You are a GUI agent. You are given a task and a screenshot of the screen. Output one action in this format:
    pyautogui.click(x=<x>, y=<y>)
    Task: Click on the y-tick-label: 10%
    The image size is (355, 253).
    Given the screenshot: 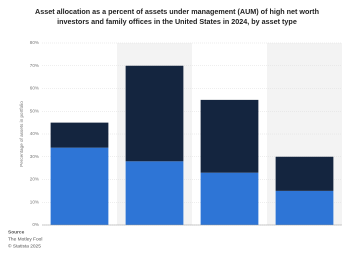 What is the action you would take?
    pyautogui.click(x=34, y=201)
    